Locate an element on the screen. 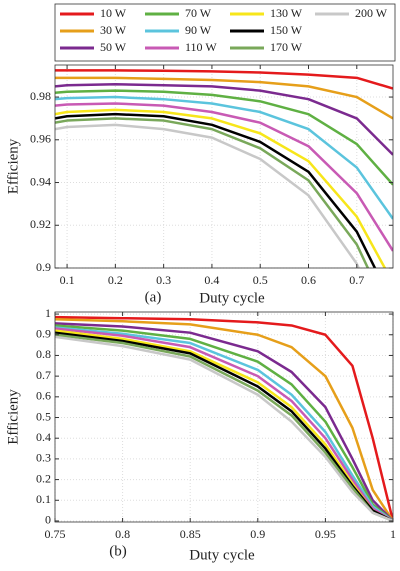  x-tick-label: 0.7 is located at coordinates (356, 280).